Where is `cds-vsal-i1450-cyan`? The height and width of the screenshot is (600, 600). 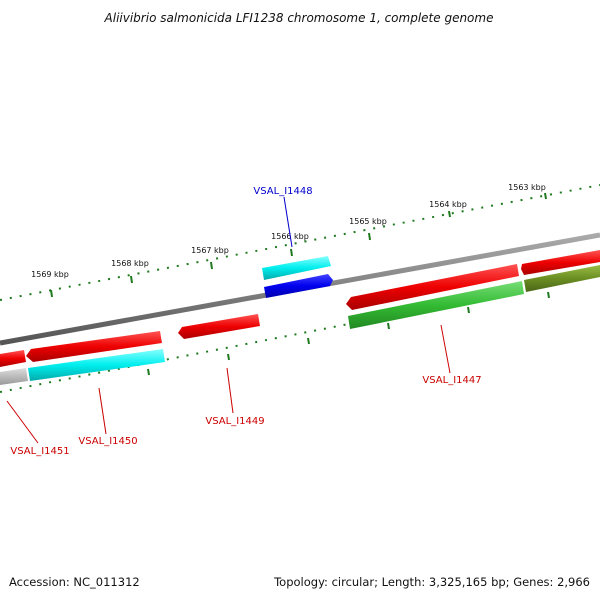 cds-vsal-i1450-cyan is located at coordinates (96, 365).